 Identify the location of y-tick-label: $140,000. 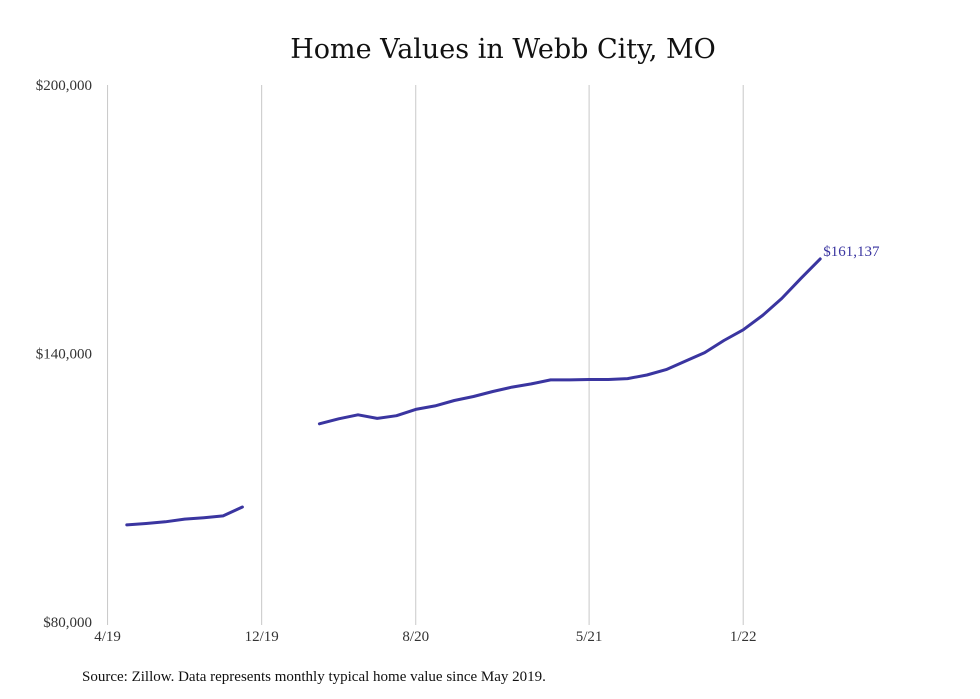
(64, 355).